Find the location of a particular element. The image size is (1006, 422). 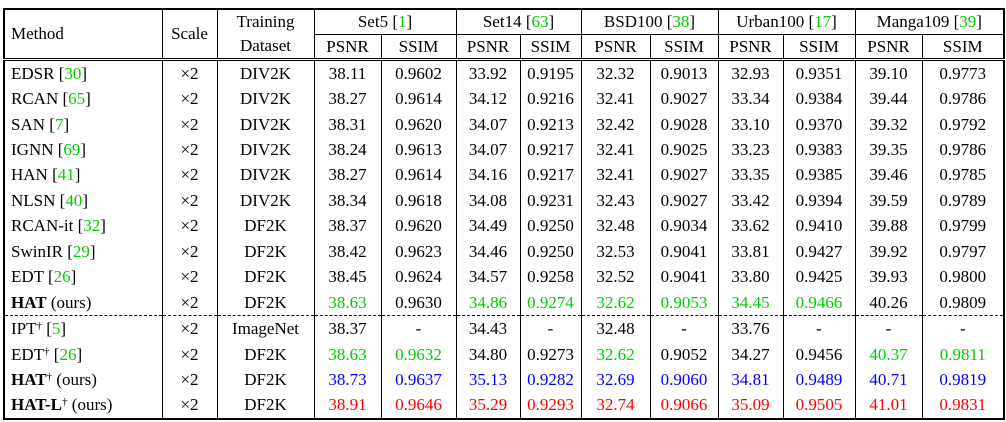

psnr-value-cell: 39.92 is located at coordinates (888, 252).